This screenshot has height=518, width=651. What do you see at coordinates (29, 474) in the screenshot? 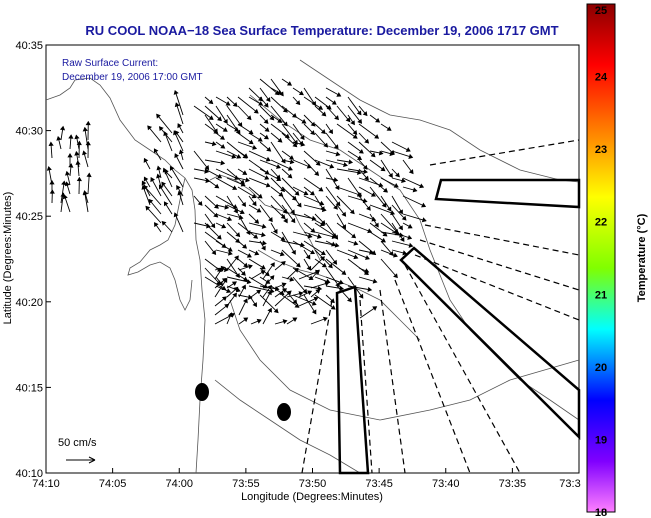
I see `y-tick-label: 40:10` at bounding box center [29, 474].